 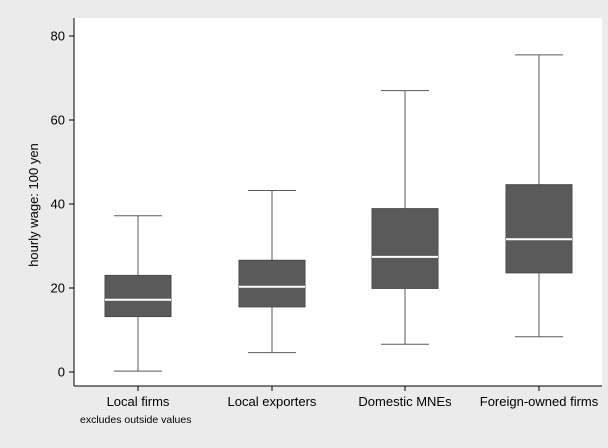 I want to click on y-tick-label: 80, so click(x=58, y=36).